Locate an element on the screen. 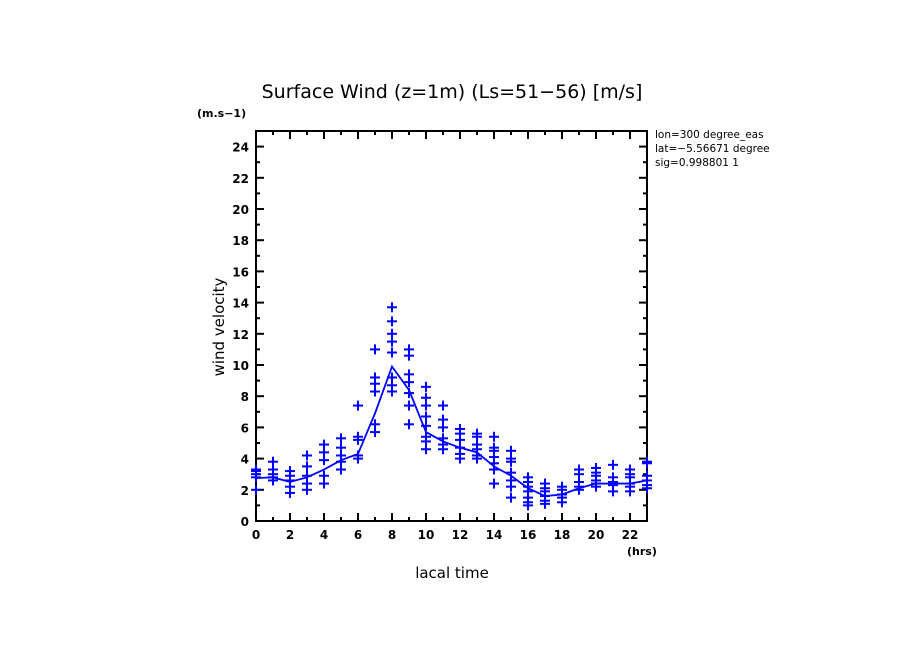 This screenshot has width=904, height=654. y-units-label: (m.s−1) is located at coordinates (221, 113).